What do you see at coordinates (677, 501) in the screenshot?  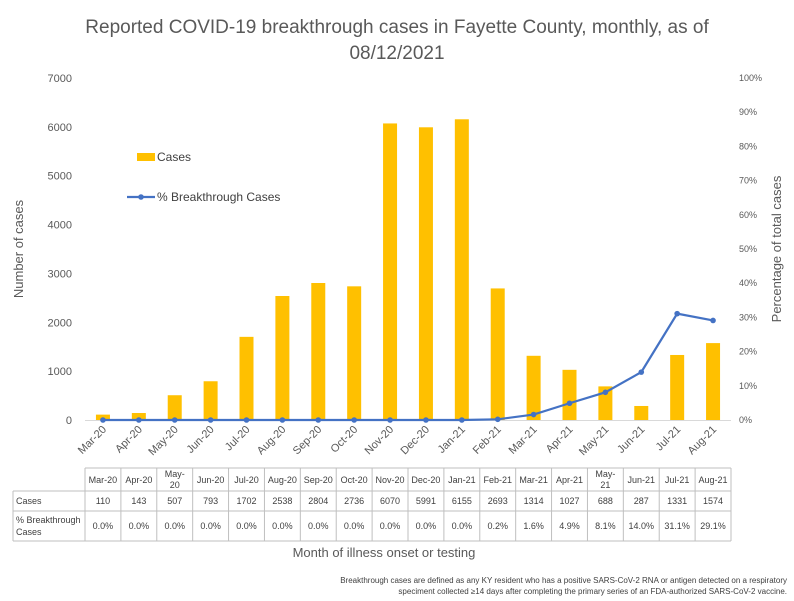 I see `table-cell: 1331` at bounding box center [677, 501].